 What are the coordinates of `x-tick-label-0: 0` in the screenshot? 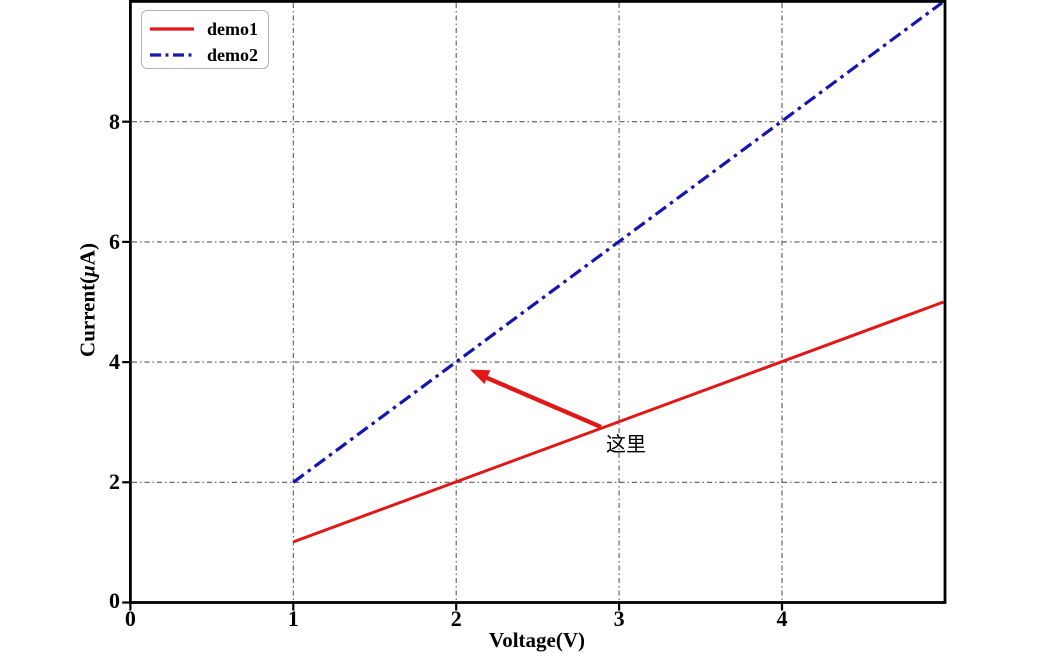 It's located at (130, 618).